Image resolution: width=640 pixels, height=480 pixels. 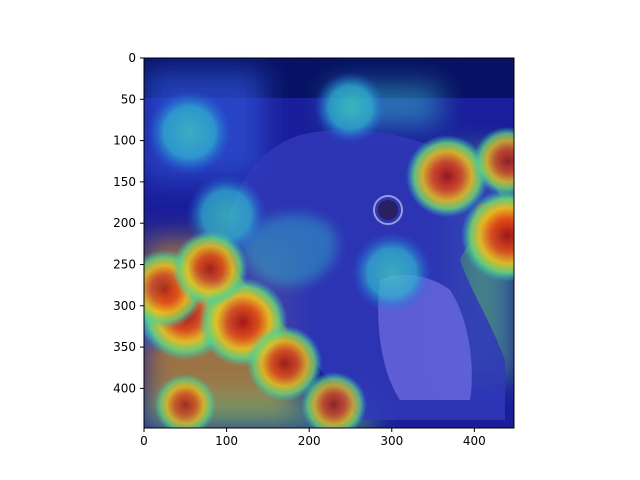 What do you see at coordinates (309, 441) in the screenshot?
I see `x-tick-label: 200` at bounding box center [309, 441].